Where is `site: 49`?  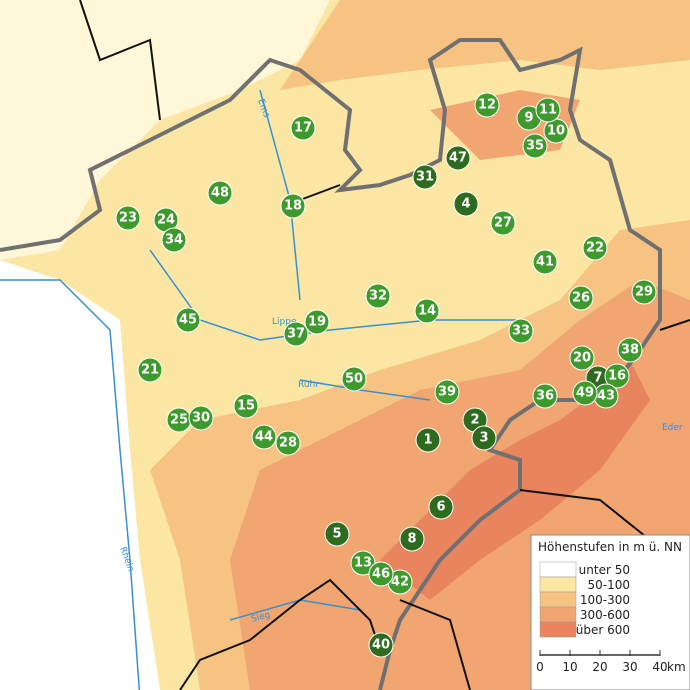 site: 49 is located at coordinates (585, 393).